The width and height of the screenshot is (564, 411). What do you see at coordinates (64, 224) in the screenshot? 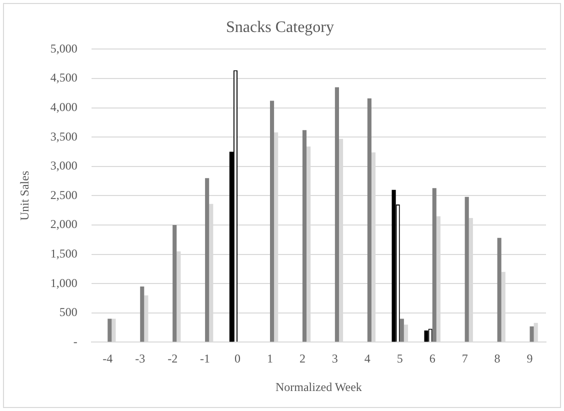
I see `y-tick-label: 2,000` at bounding box center [64, 224].